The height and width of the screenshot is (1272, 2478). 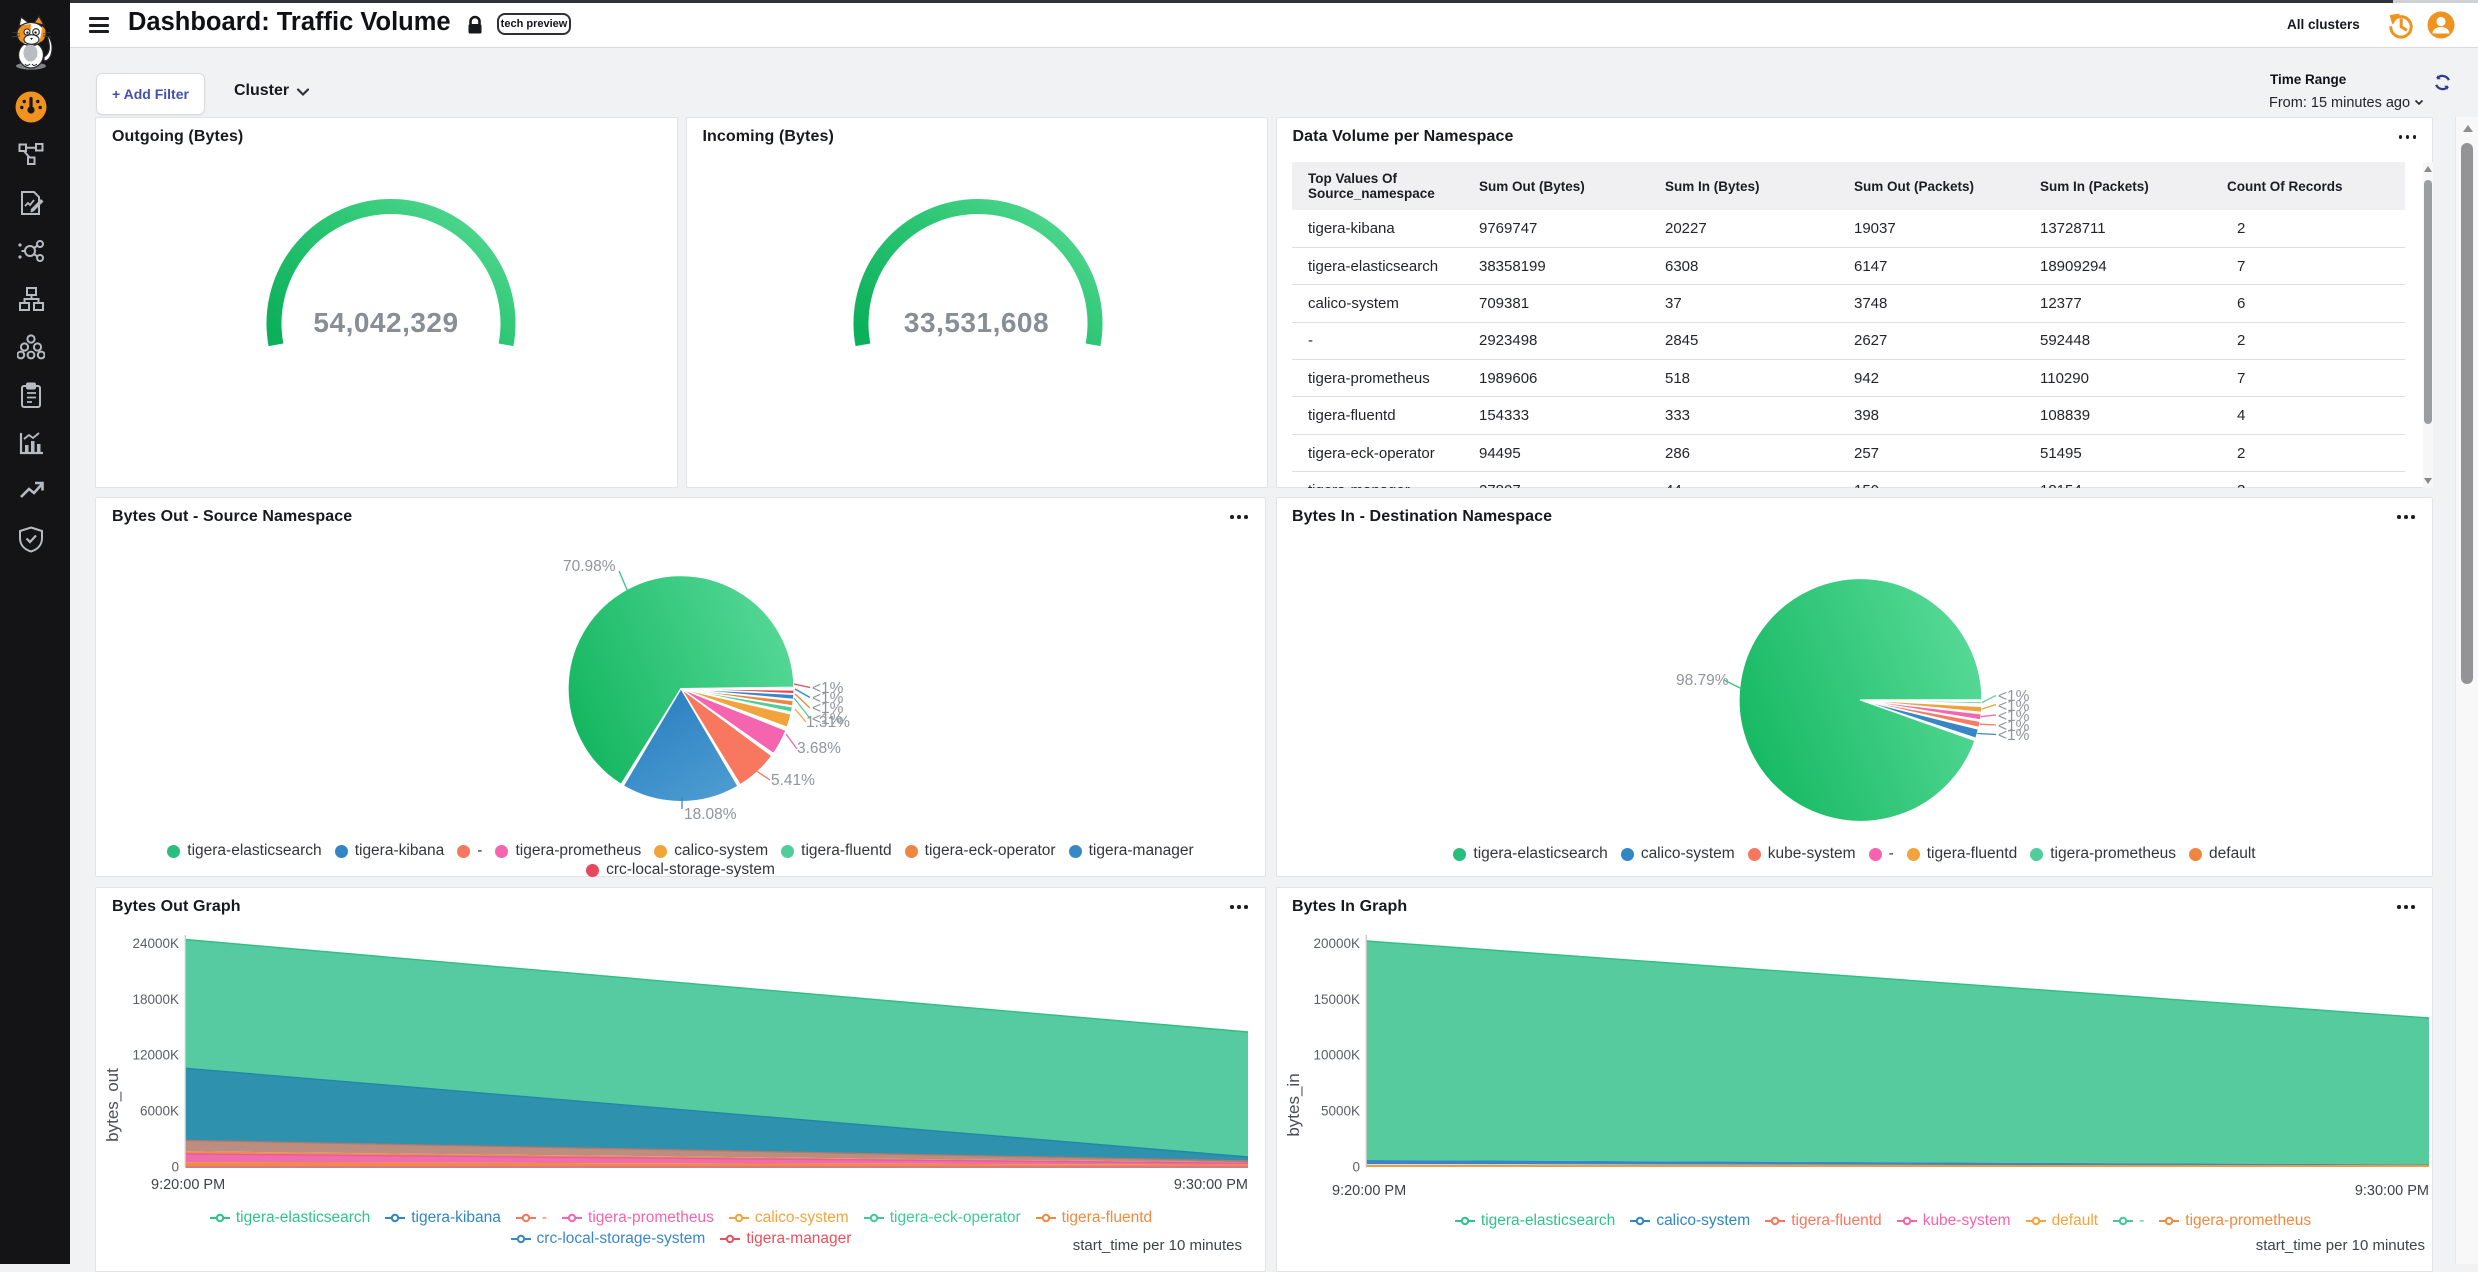 I want to click on svg-text: bytes_in, so click(x=1293, y=1104).